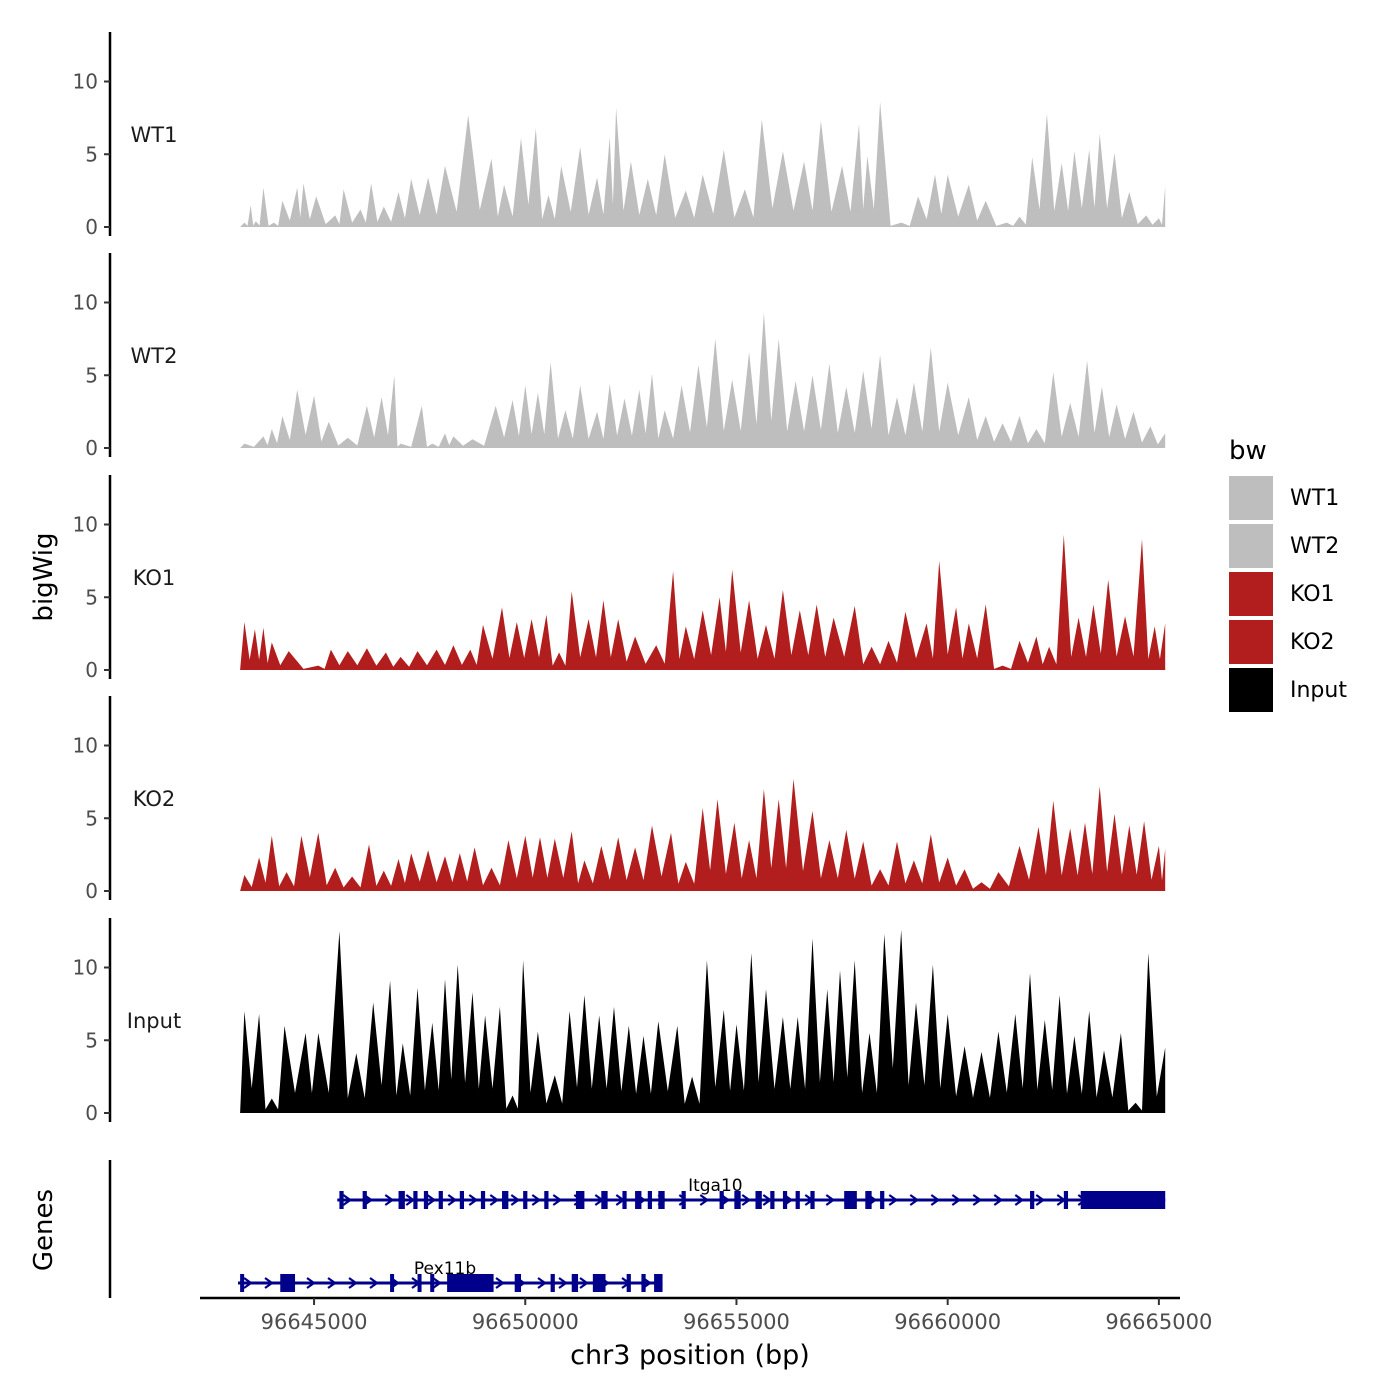 The image size is (1400, 1400). I want to click on coverage-area-ko2, so click(703, 835).